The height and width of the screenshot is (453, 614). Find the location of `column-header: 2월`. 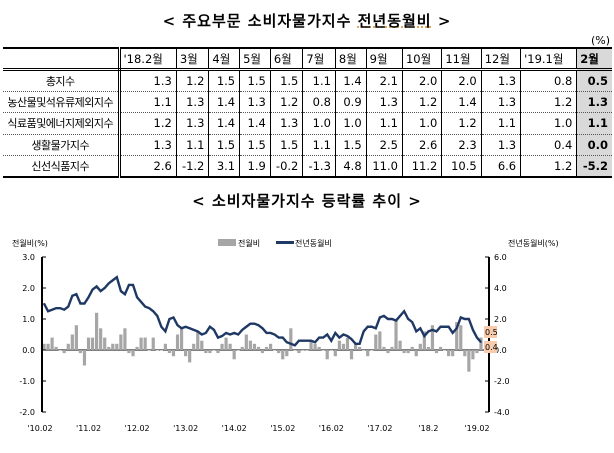

column-header: 2월 is located at coordinates (594, 59).